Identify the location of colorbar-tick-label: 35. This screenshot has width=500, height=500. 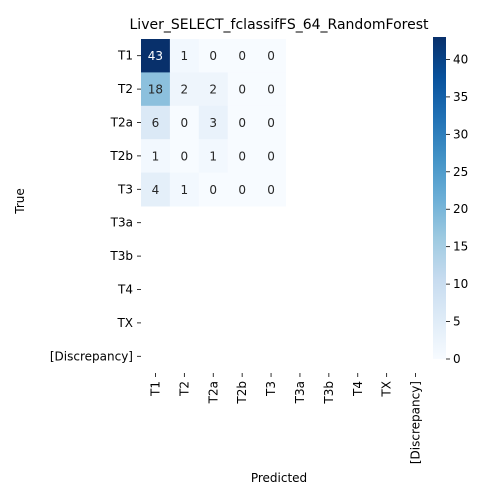
(460, 97).